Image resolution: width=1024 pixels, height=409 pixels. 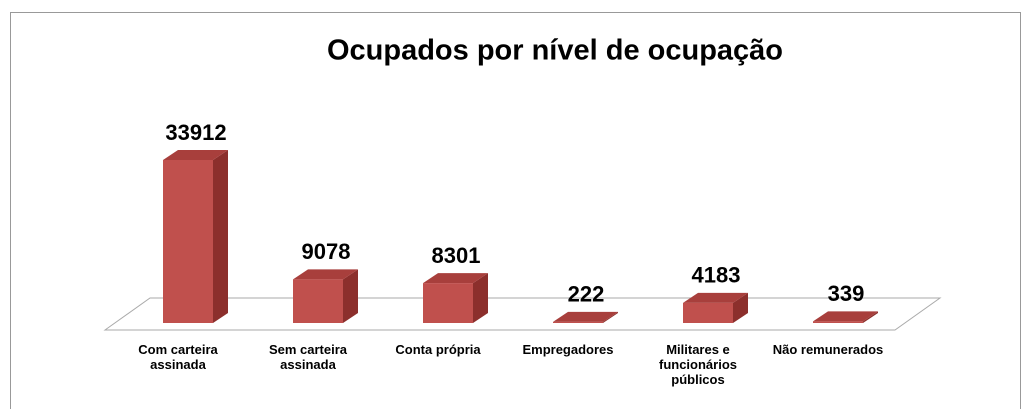 I want to click on x-tick-label: Com carteira assinada, so click(x=178, y=357).